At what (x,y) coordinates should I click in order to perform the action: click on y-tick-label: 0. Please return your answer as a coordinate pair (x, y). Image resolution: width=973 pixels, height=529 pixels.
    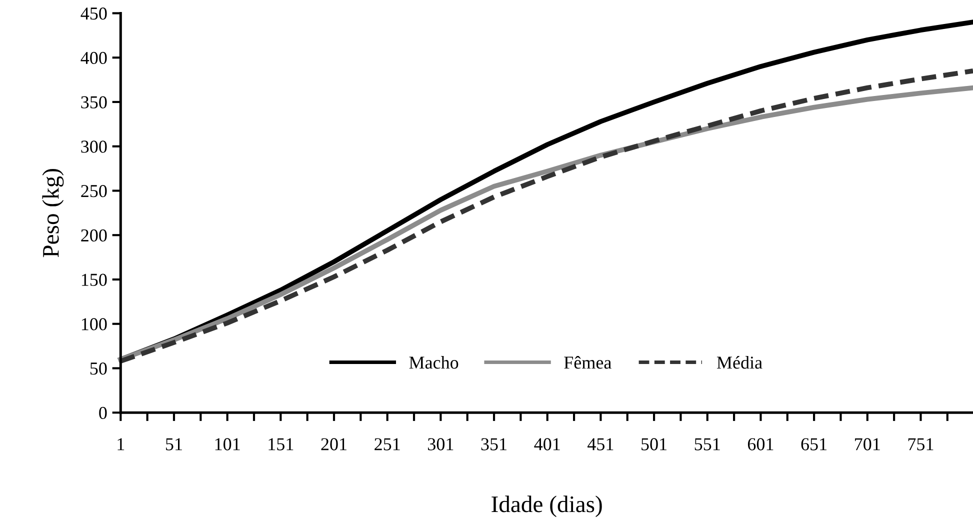
    Looking at the image, I should click on (103, 413).